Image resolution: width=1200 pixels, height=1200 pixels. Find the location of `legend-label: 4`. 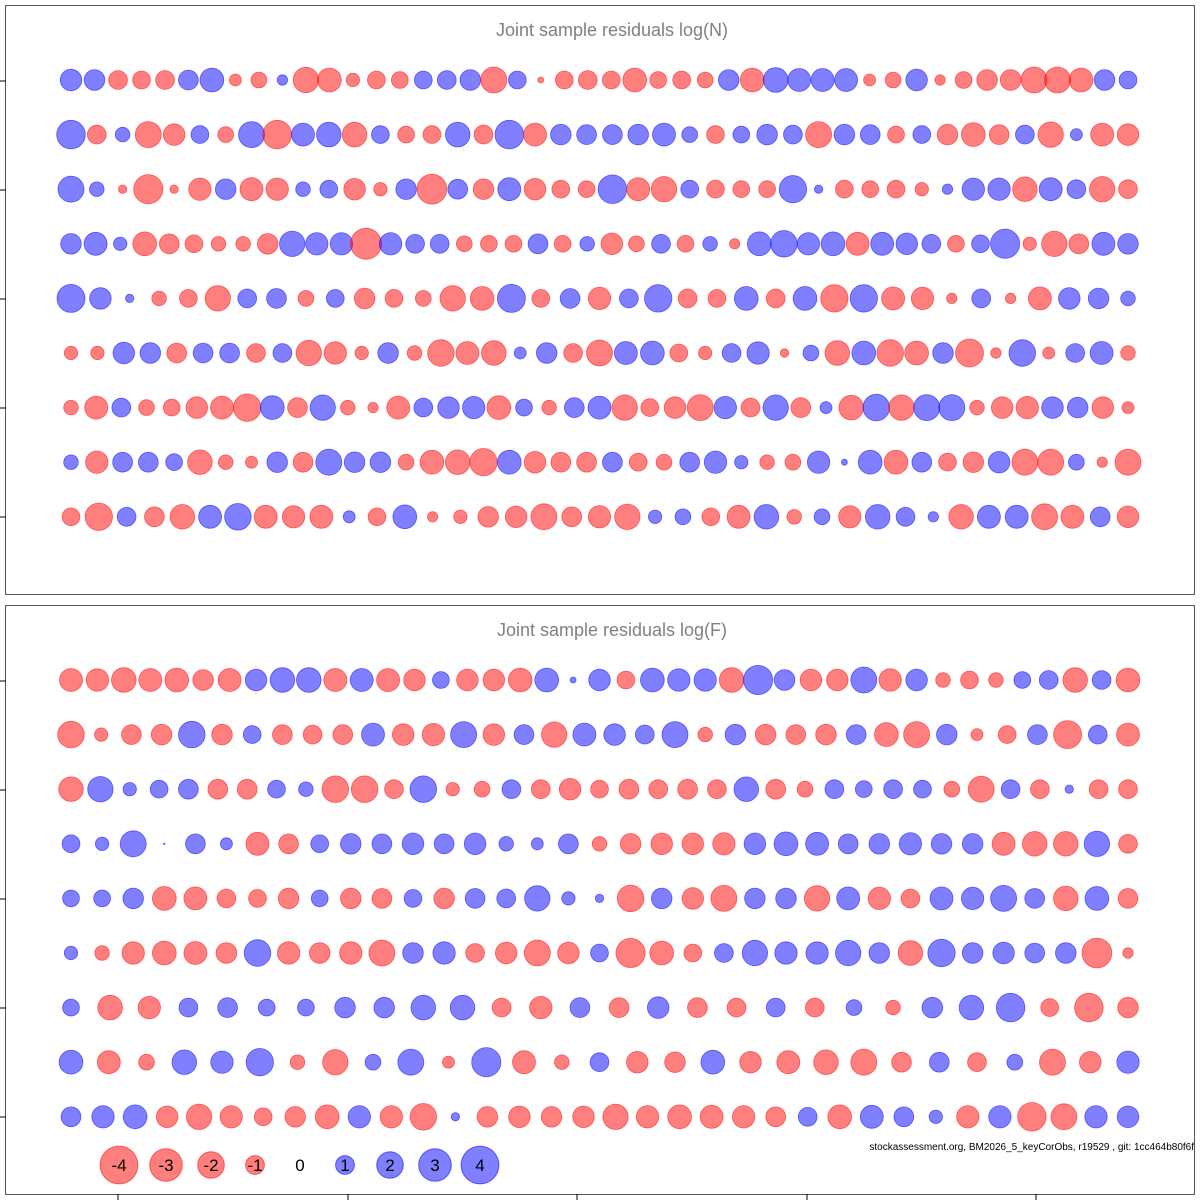

legend-label: 4 is located at coordinates (479, 1165).